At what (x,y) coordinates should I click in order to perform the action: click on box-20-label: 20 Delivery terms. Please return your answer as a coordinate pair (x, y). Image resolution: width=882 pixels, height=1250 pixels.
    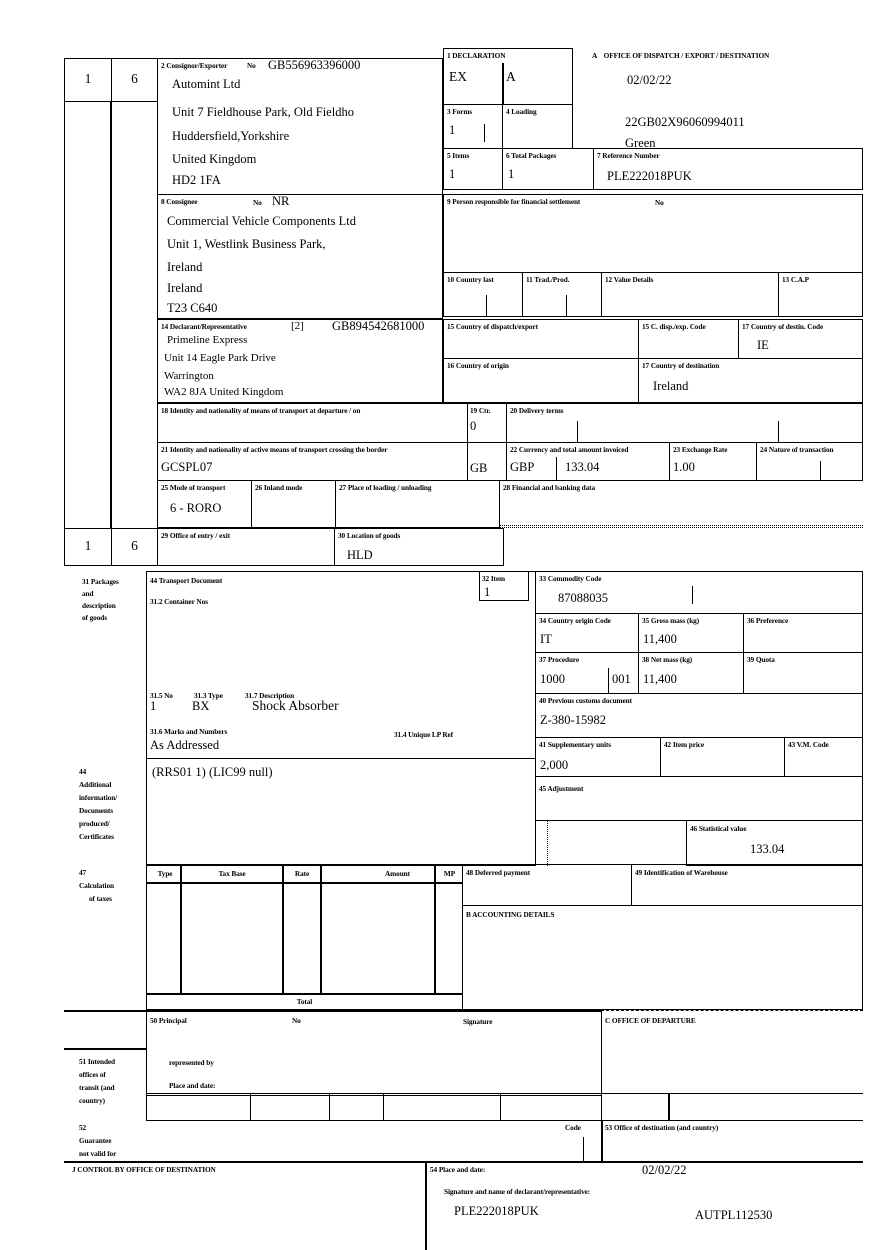
    Looking at the image, I should click on (537, 410).